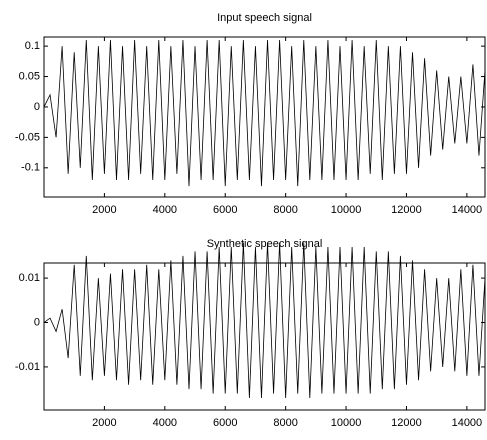 The image size is (487, 440). I want to click on y-tick-label: -0.1, so click(30, 168).